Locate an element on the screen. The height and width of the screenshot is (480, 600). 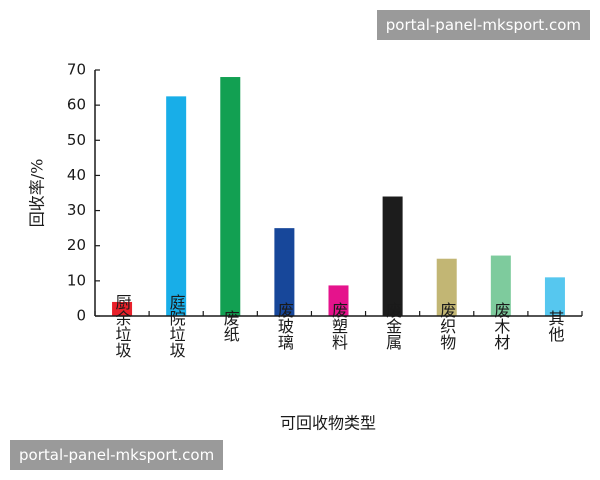
x-category-label: 其他 is located at coordinates (554, 326).